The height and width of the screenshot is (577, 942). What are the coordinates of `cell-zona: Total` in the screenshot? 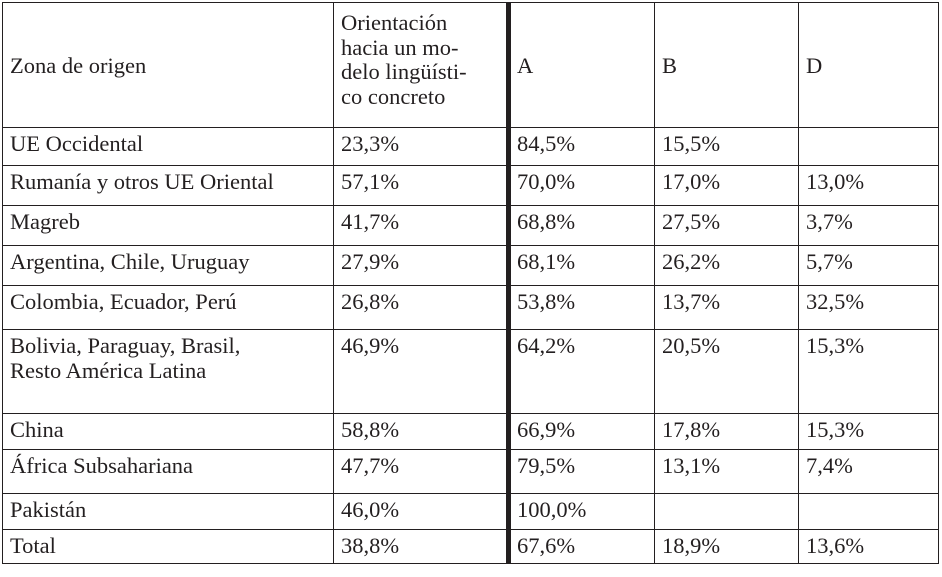 It's located at (168, 546).